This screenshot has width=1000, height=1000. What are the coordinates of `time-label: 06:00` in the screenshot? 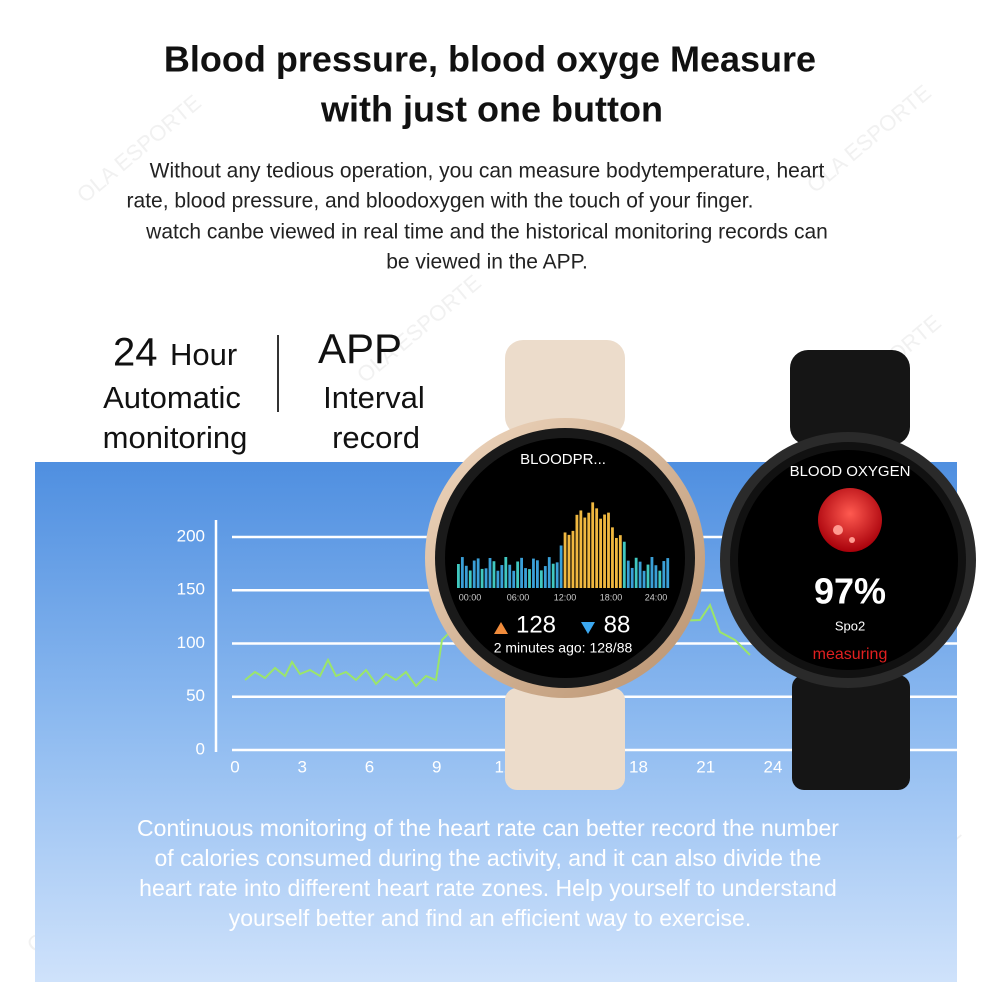 It's located at (518, 597).